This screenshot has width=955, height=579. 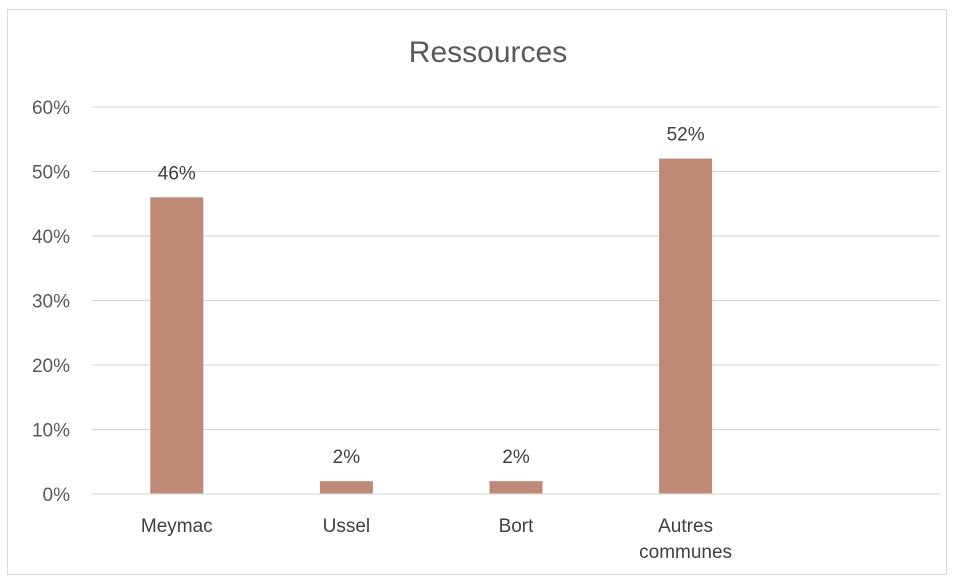 I want to click on x-category-label: Bort, so click(x=517, y=526).